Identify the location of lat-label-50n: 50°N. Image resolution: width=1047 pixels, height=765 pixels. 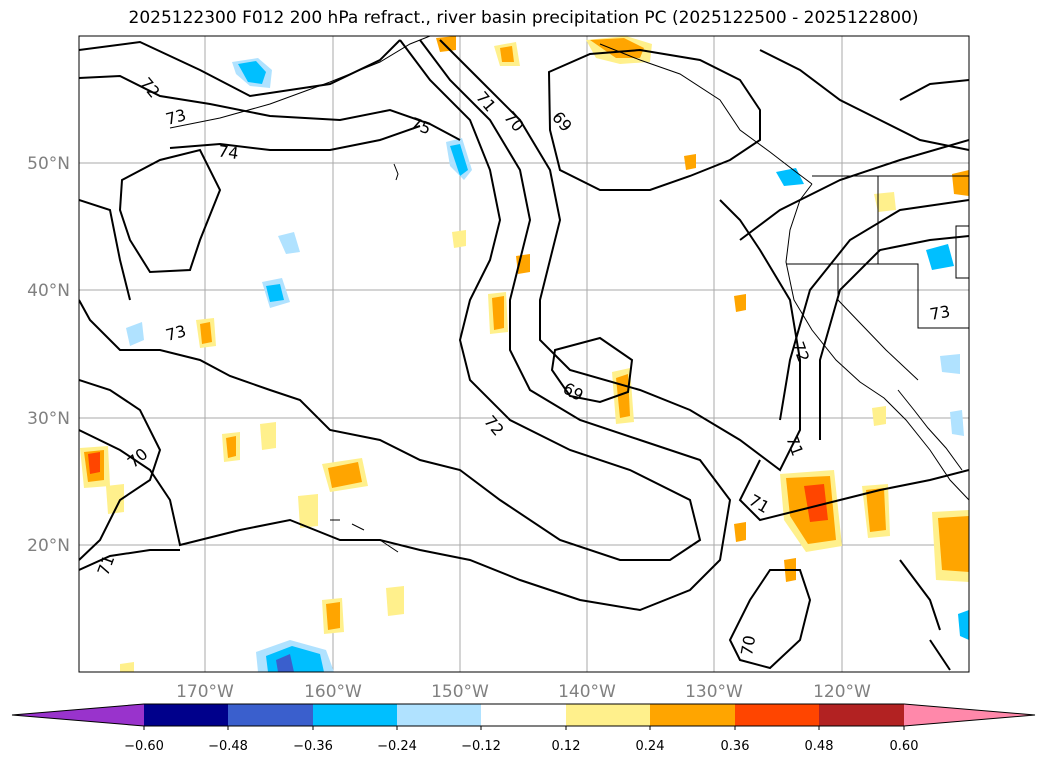
(48, 164).